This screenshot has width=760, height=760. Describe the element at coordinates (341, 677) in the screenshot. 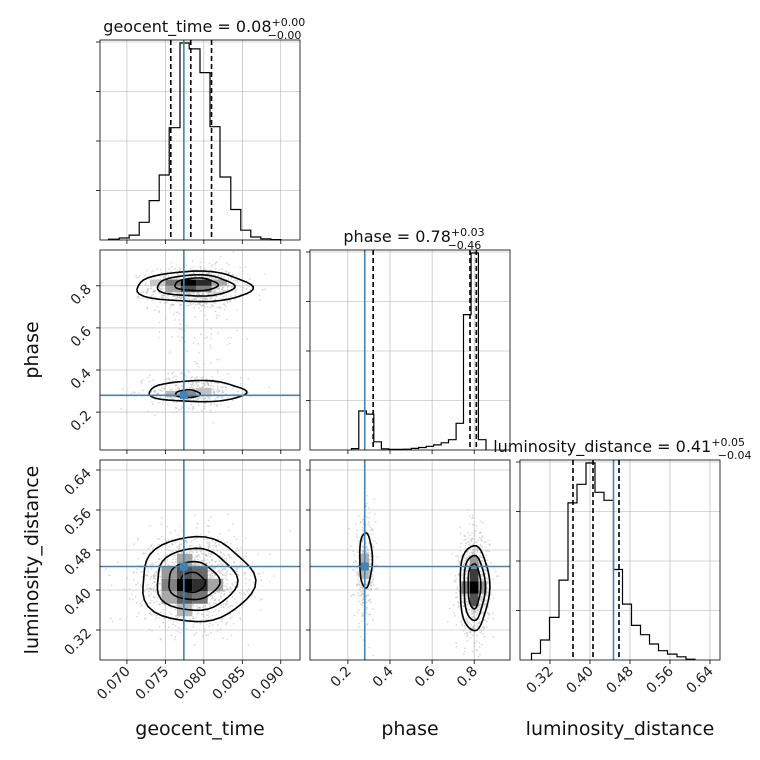

I see `x-tick-label-phase: 0.2` at that location.